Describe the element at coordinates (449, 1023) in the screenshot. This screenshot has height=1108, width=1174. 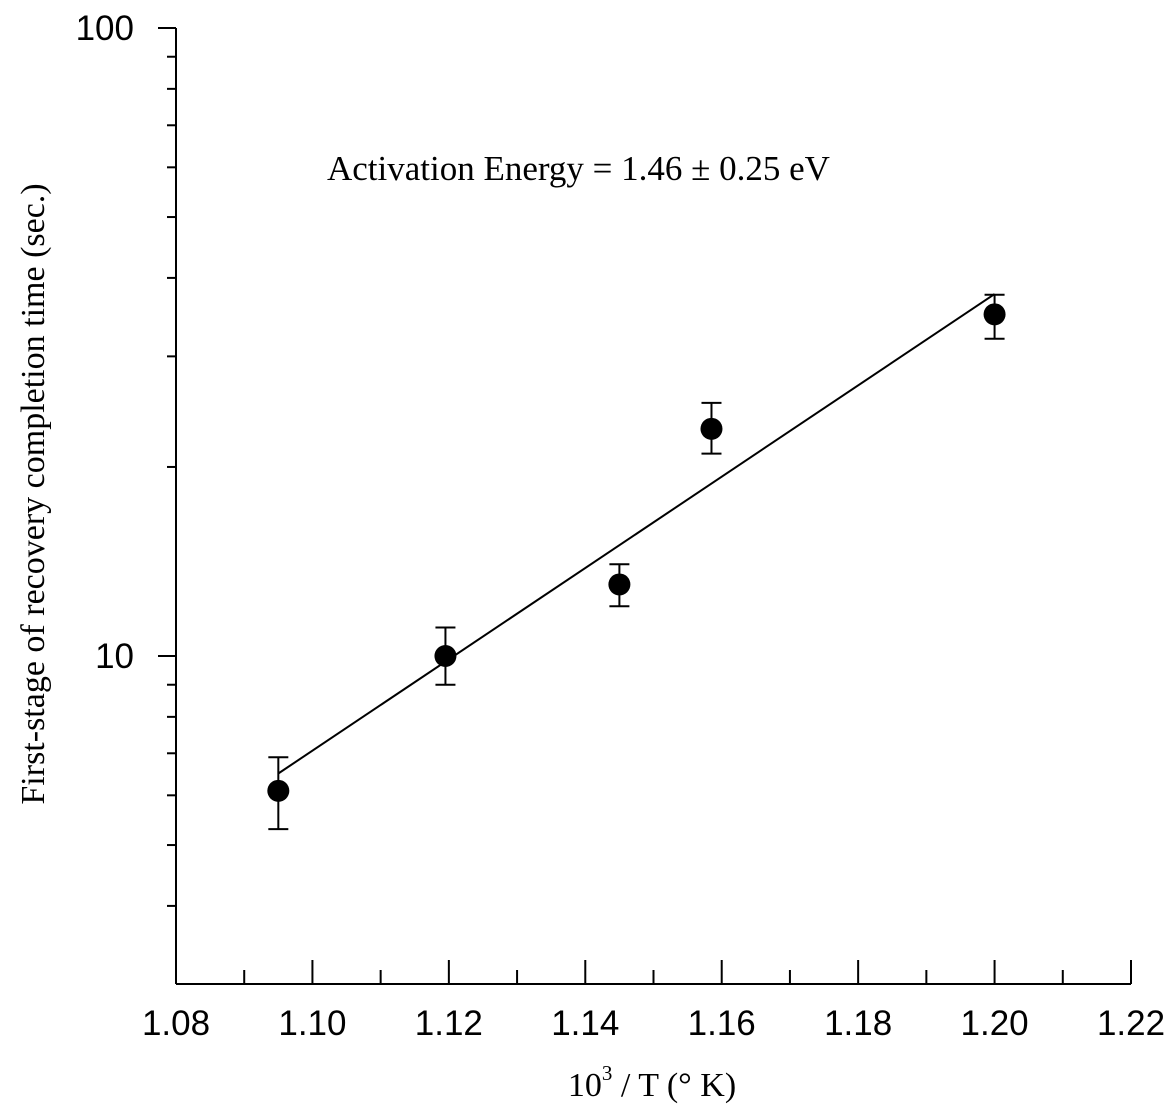
I see `x-tick-label: 1.12` at that location.